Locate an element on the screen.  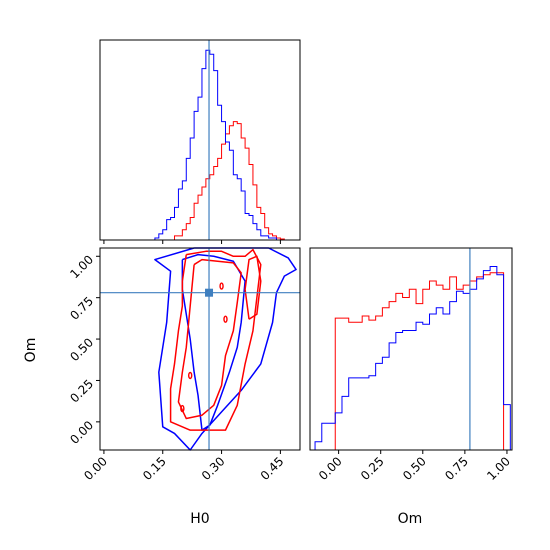
contour-blue-inner is located at coordinates (213, 342).